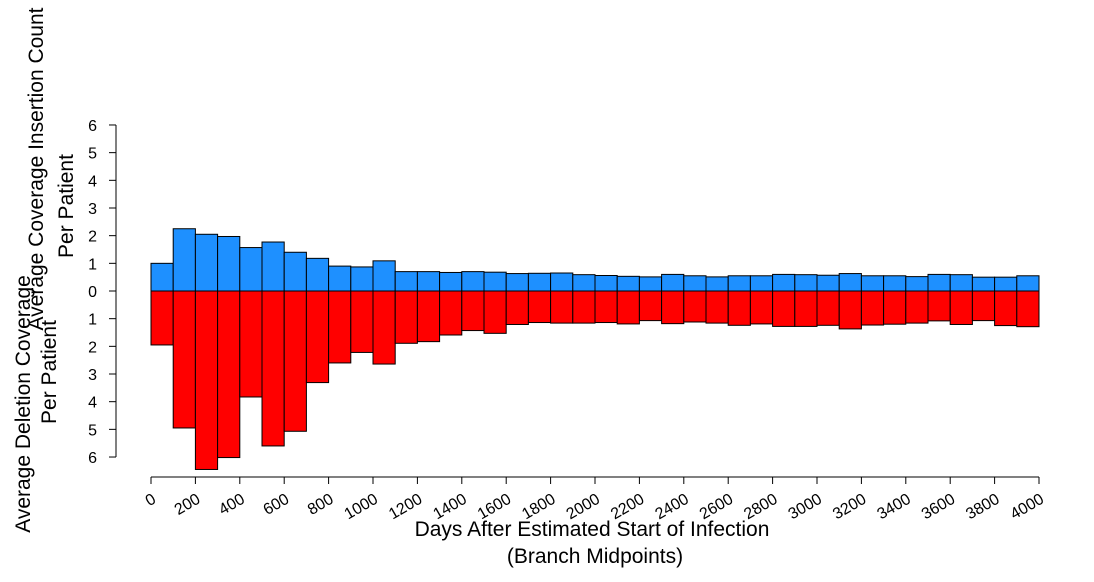 This screenshot has height=582, width=1094. Describe the element at coordinates (938, 507) in the screenshot. I see `x-tick-label-18: 3600` at that location.